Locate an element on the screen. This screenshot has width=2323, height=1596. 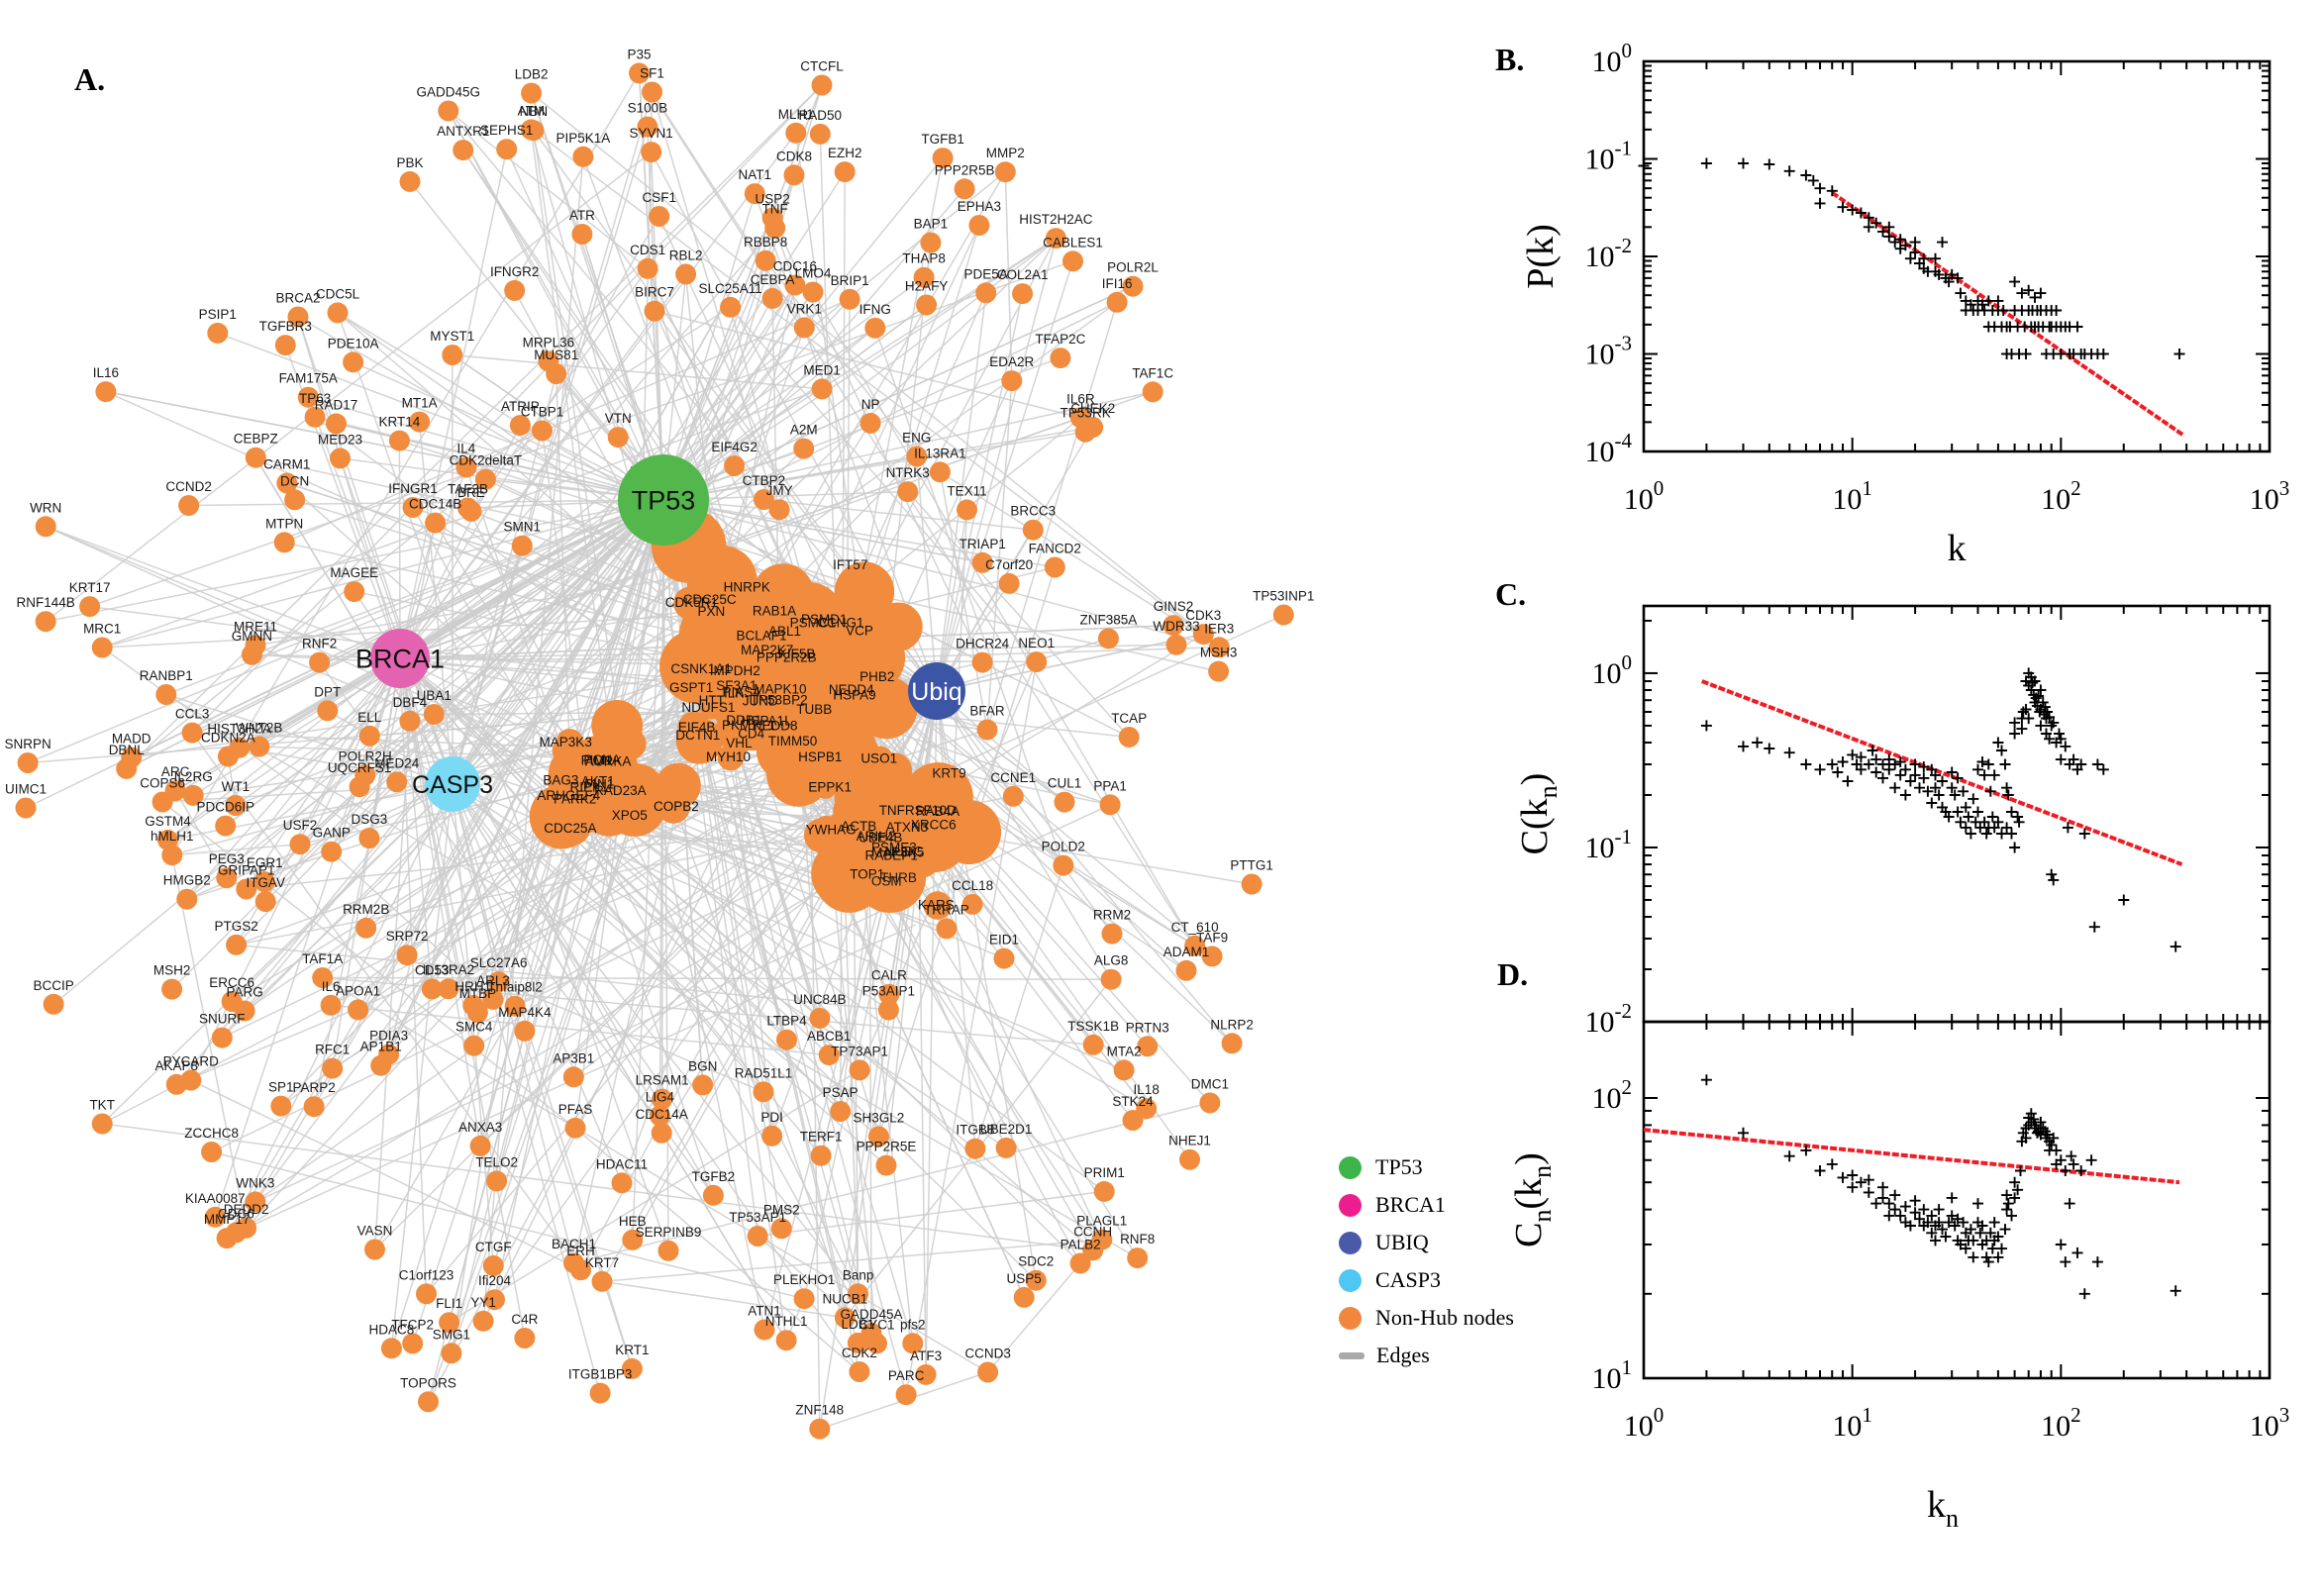
node-label: RAD23A is located at coordinates (620, 790).